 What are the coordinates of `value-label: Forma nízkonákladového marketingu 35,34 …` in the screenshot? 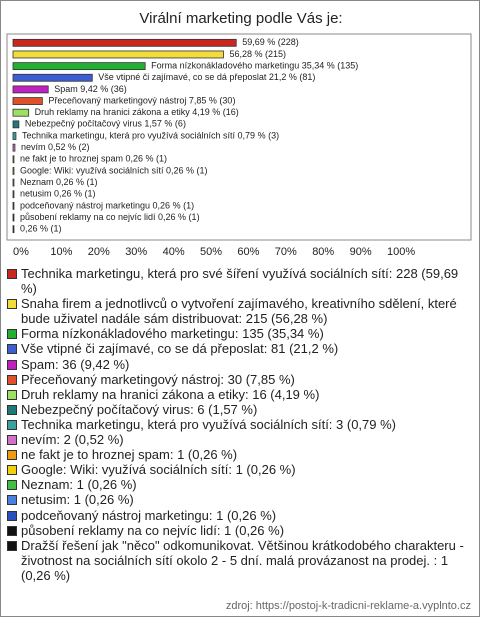 It's located at (254, 65).